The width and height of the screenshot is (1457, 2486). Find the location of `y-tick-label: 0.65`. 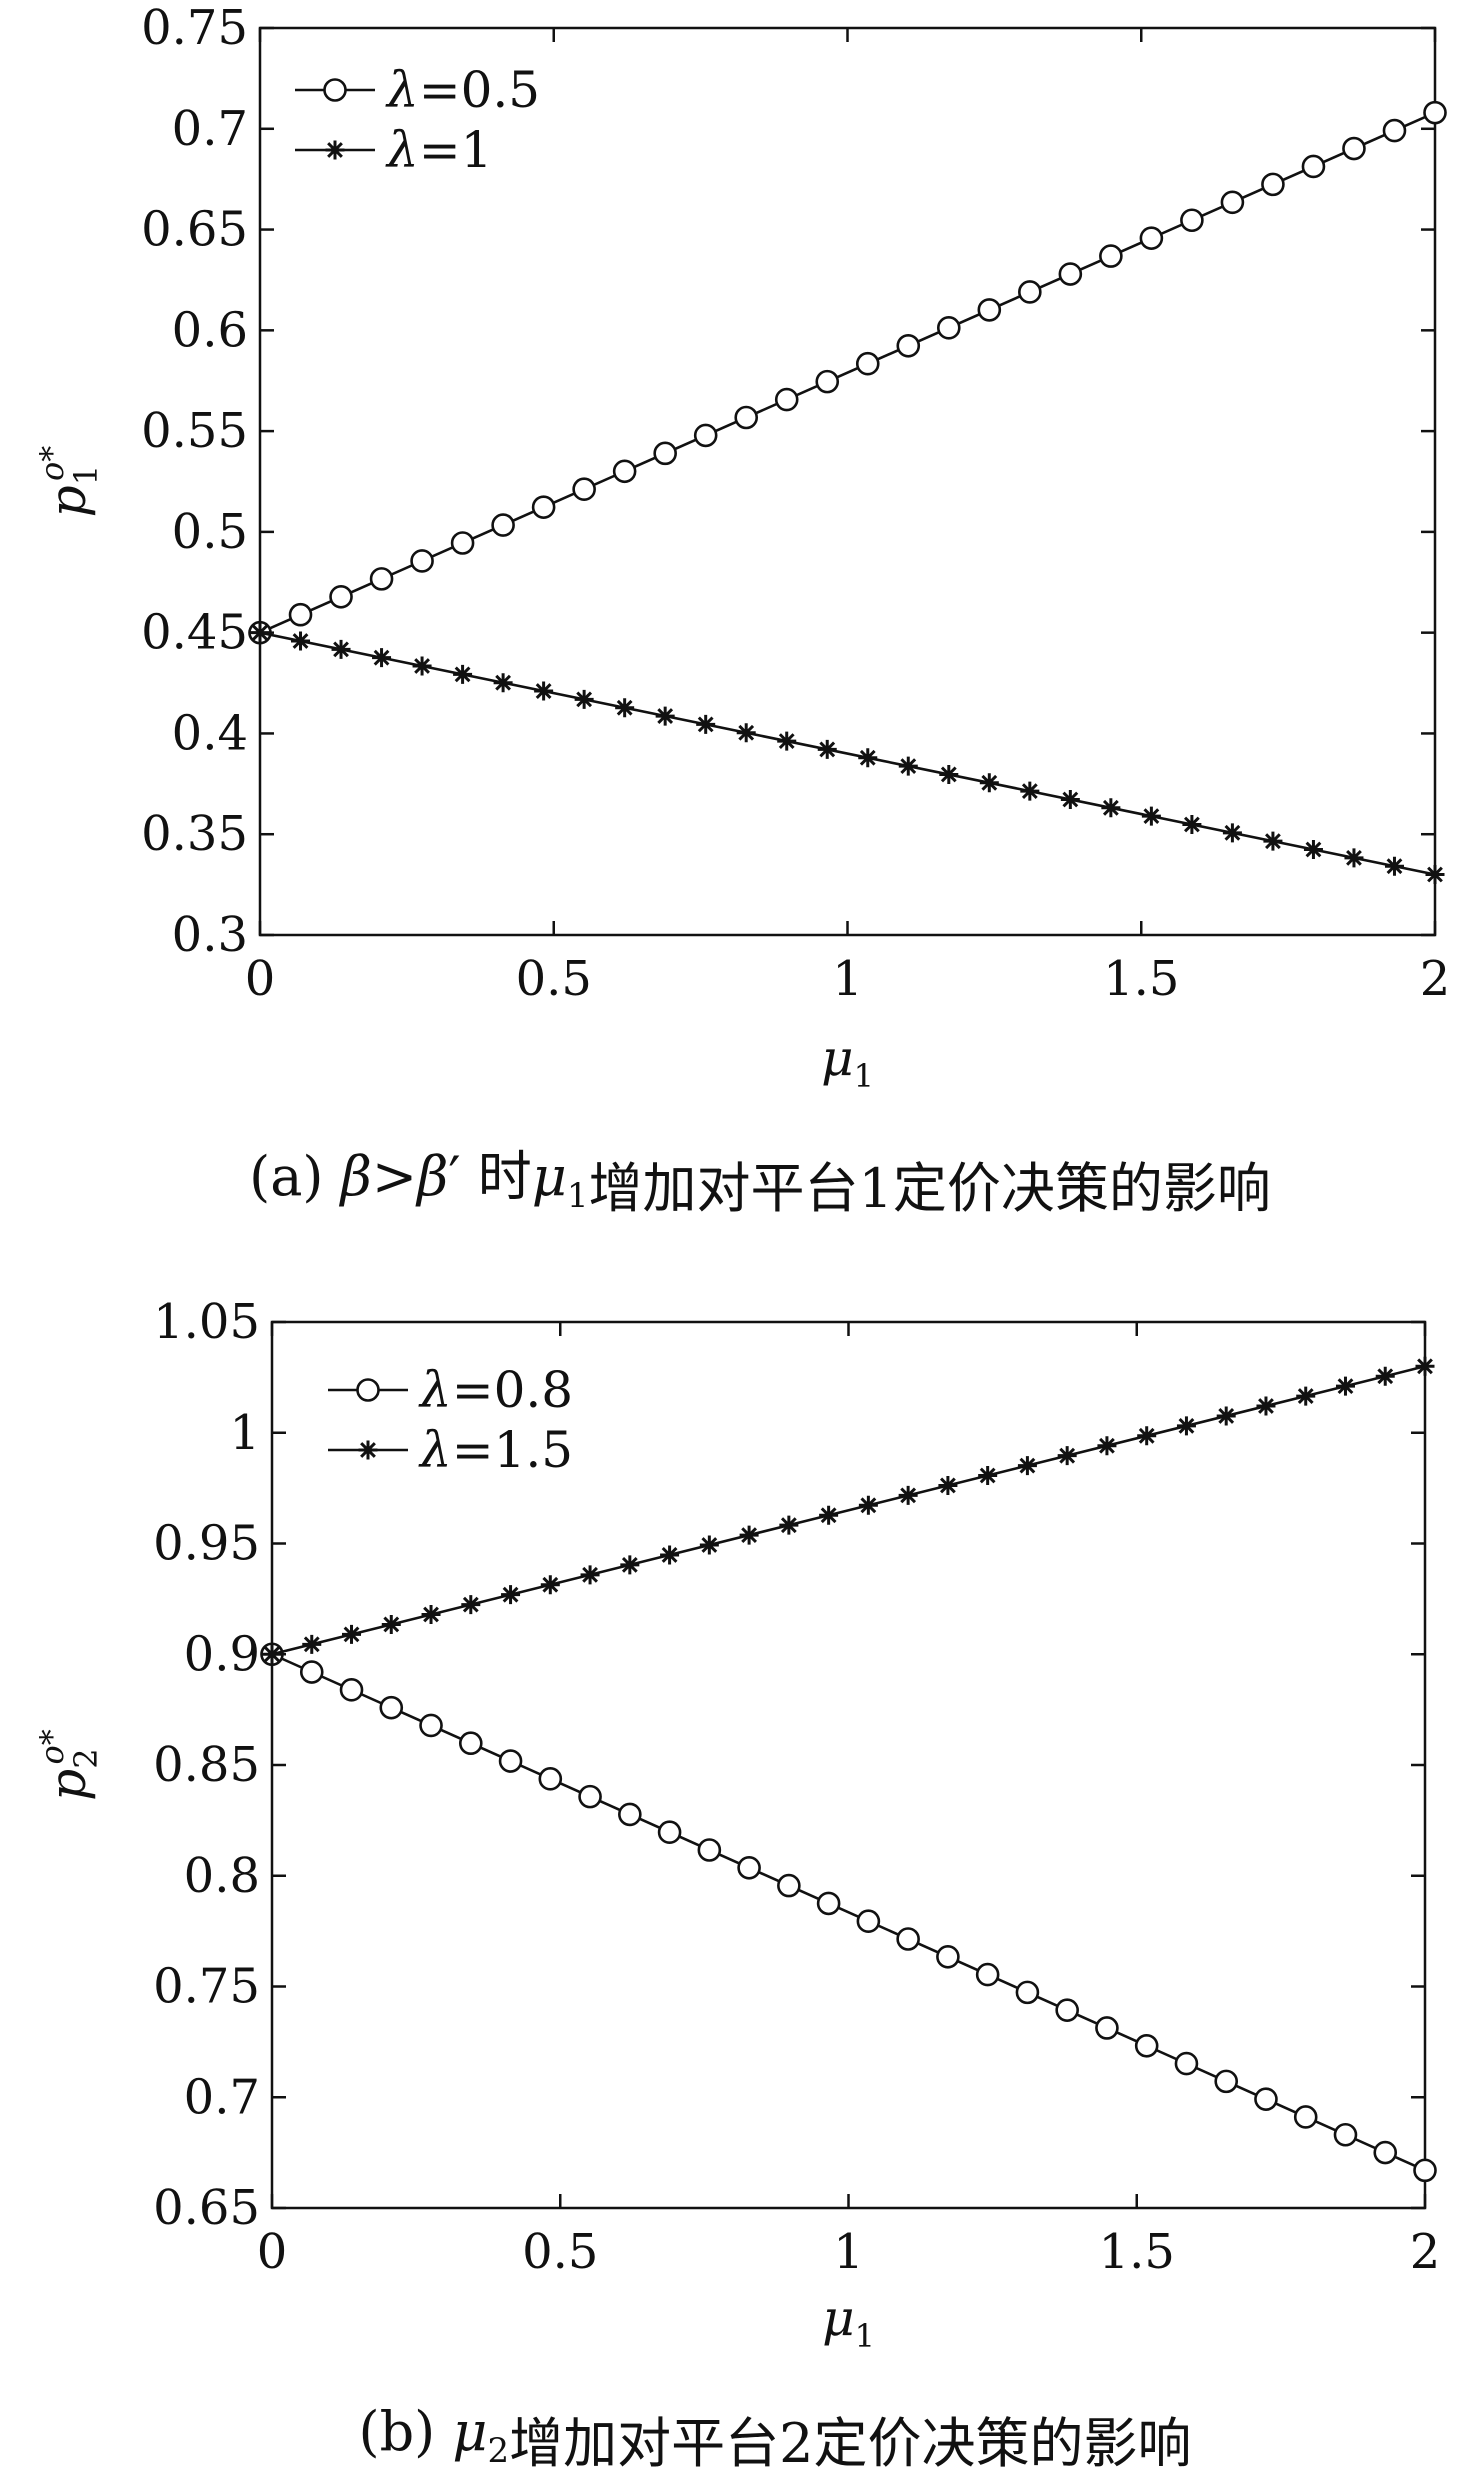

y-tick-label: 0.65 is located at coordinates (194, 230).